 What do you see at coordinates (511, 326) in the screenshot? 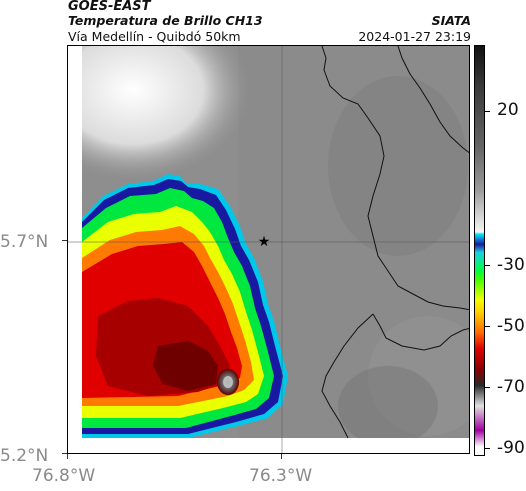
I see `colorbar-label-minus50: -50` at bounding box center [511, 326].